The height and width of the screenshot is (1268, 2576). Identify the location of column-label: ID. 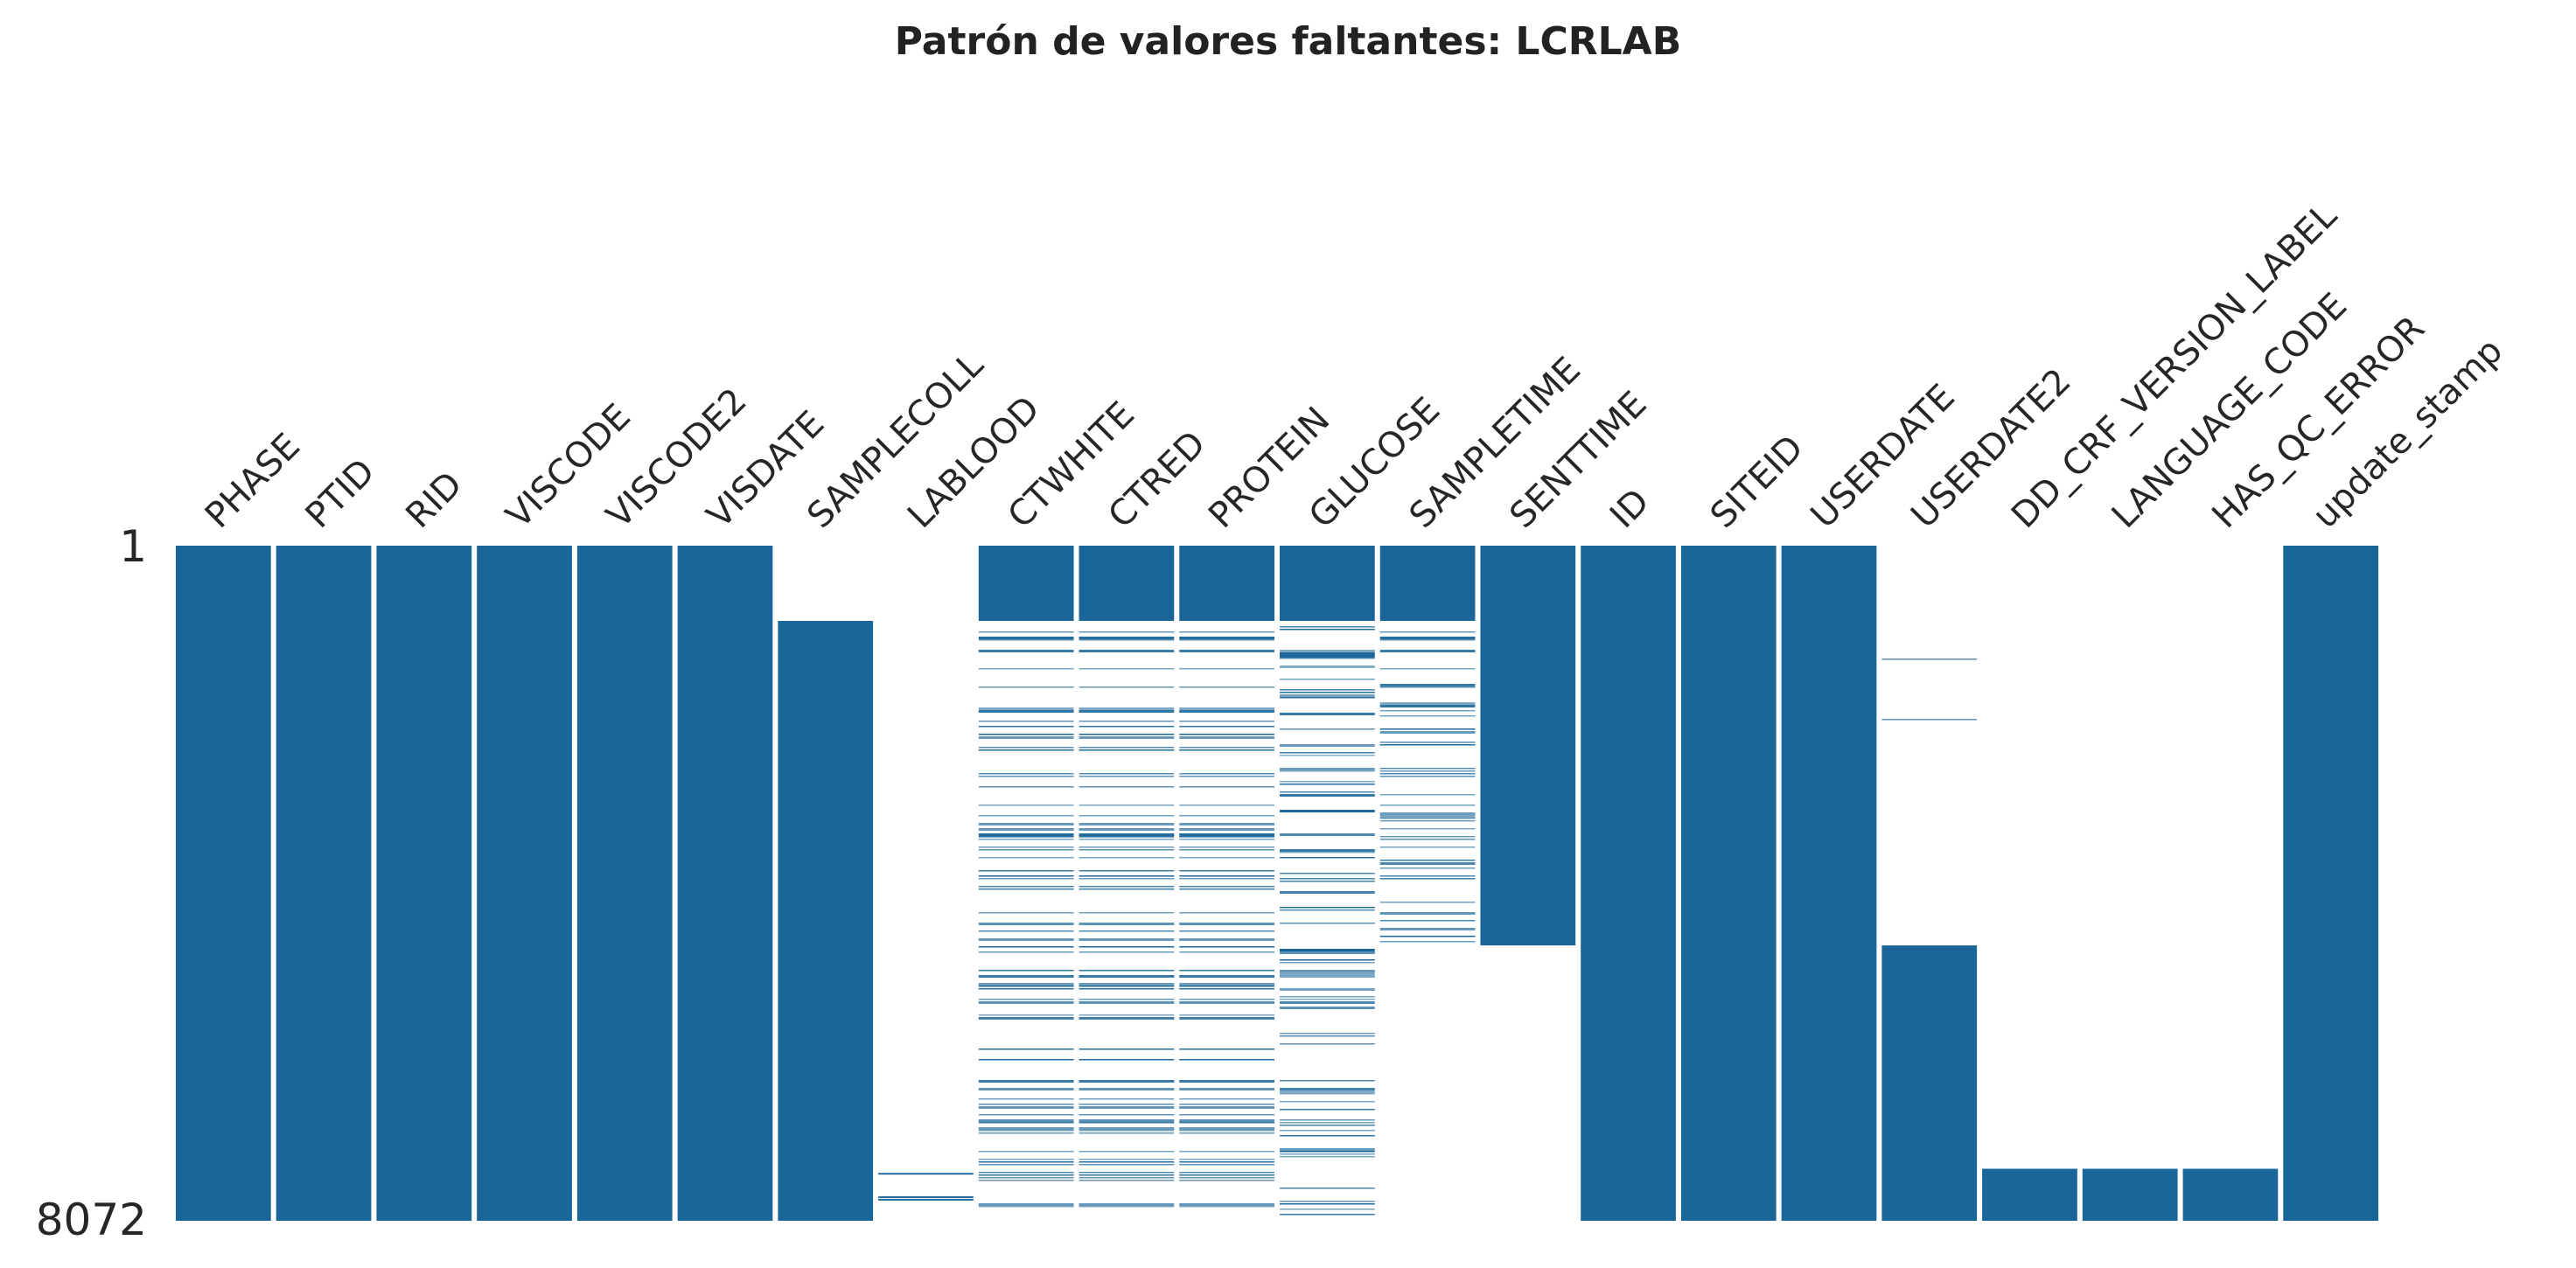
(1630, 509).